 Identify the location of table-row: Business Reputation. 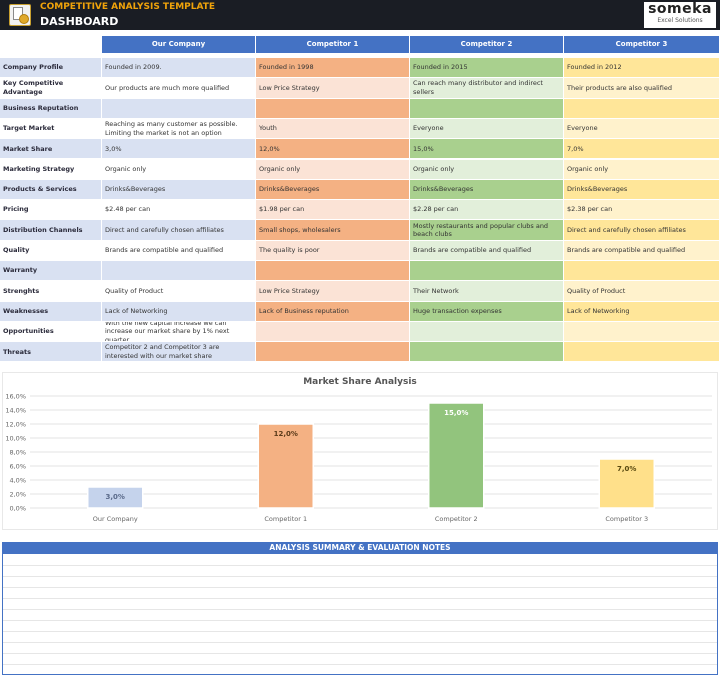
(360, 108).